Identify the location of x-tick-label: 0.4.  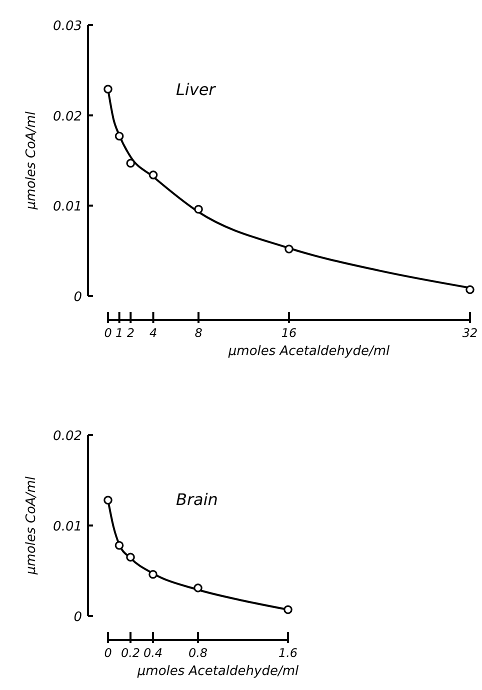
(153, 653).